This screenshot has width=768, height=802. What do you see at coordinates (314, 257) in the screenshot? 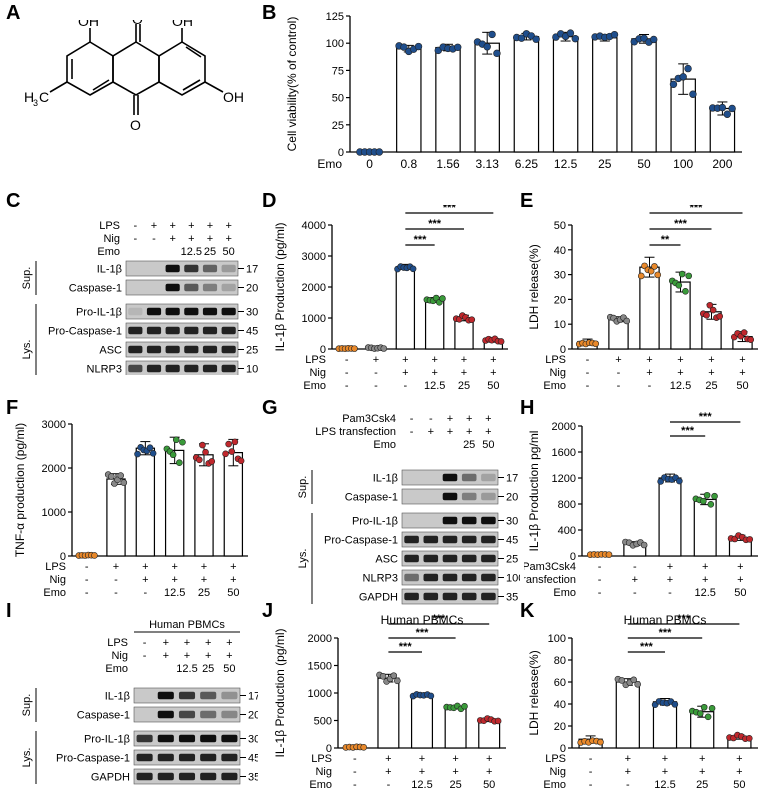
I see `y-tick-label: 3000` at bounding box center [314, 257].